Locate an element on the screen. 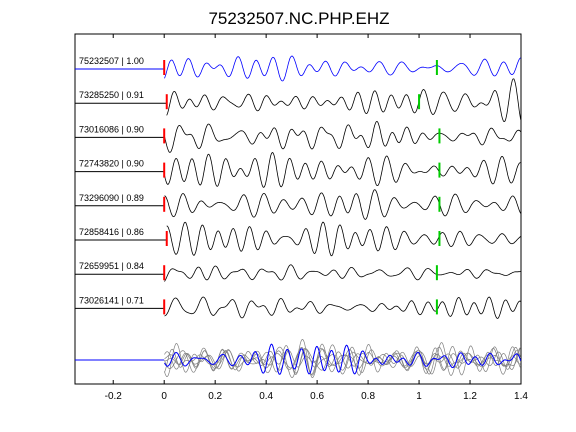 The height and width of the screenshot is (432, 576). trace-label: 73285250 | 0.91 is located at coordinates (111, 95).